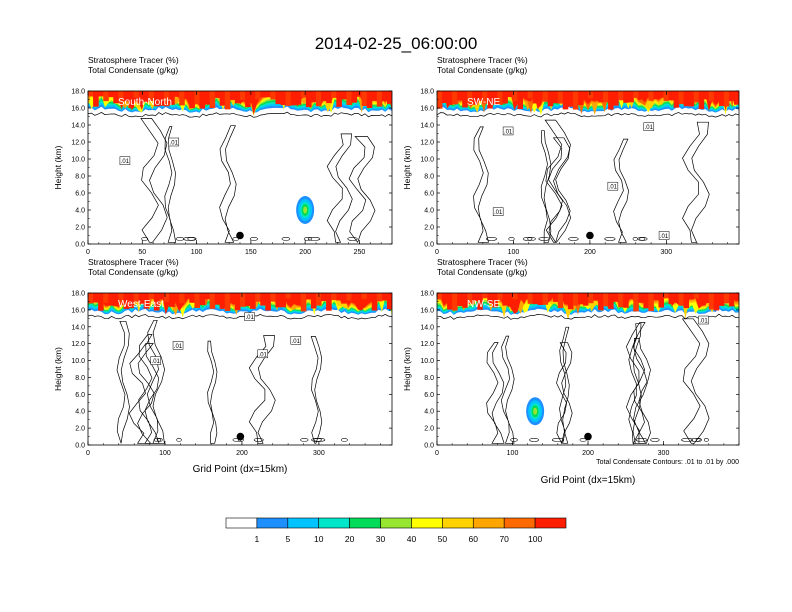  I want to click on colorbar-label: 50, so click(443, 539).